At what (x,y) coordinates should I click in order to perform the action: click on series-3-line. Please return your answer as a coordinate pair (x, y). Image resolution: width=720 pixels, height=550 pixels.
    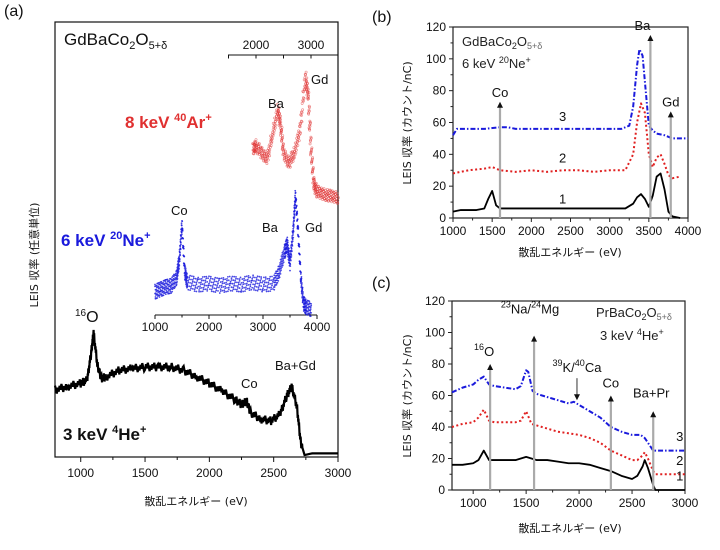
    Looking at the image, I should click on (568, 410).